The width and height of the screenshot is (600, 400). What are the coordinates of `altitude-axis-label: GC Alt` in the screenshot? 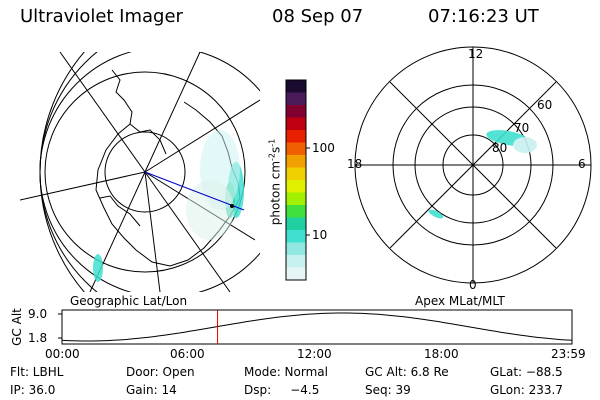 It's located at (17, 327).